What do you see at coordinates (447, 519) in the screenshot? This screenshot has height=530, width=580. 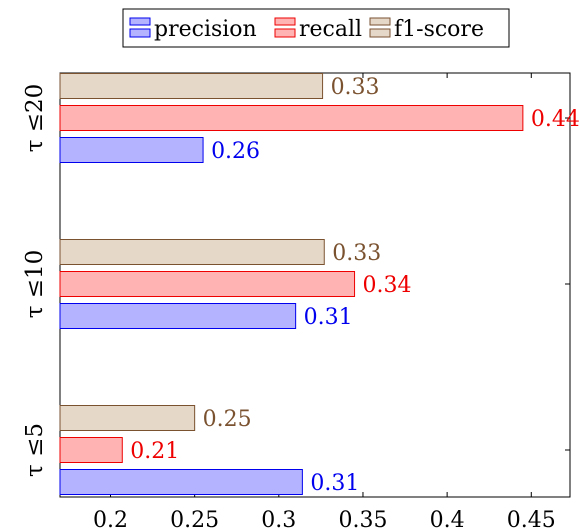 I see `x-tick-label: 0.4` at bounding box center [447, 519].